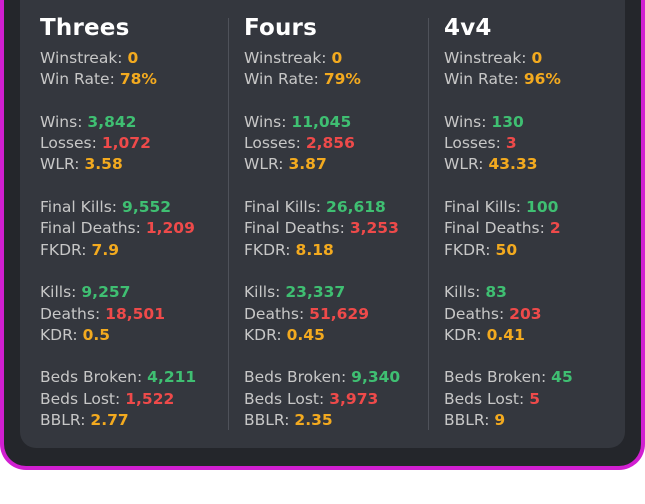 Image resolution: width=645 pixels, height=504 pixels. I want to click on stat-row-deaths: Deaths: 203, so click(508, 314).